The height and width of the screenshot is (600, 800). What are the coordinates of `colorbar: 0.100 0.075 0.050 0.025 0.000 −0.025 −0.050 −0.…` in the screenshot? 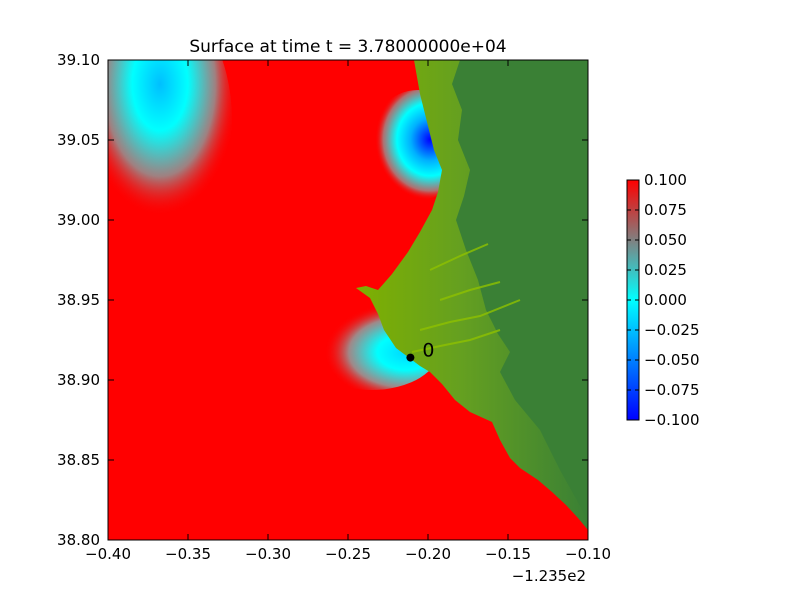 It's located at (663, 300).